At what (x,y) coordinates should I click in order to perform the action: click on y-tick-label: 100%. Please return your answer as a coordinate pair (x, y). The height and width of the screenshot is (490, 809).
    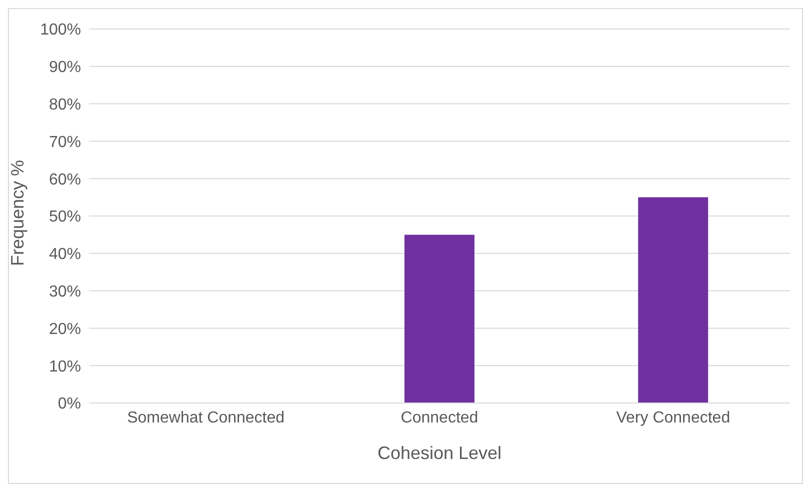
    Looking at the image, I should click on (60, 30).